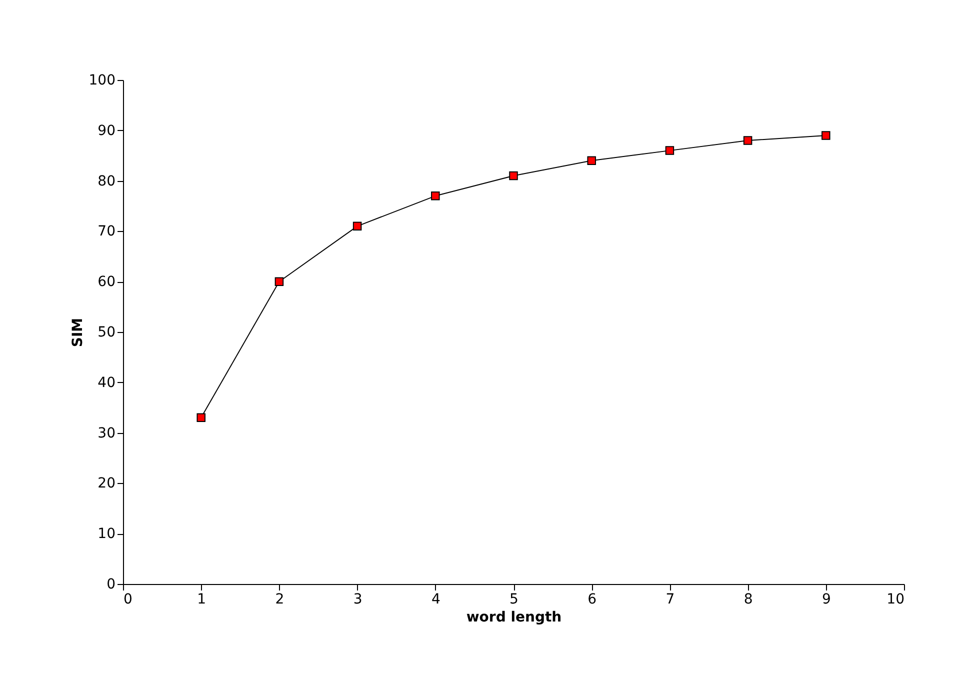 The width and height of the screenshot is (969, 690). I want to click on x-tick-label: 9, so click(826, 600).